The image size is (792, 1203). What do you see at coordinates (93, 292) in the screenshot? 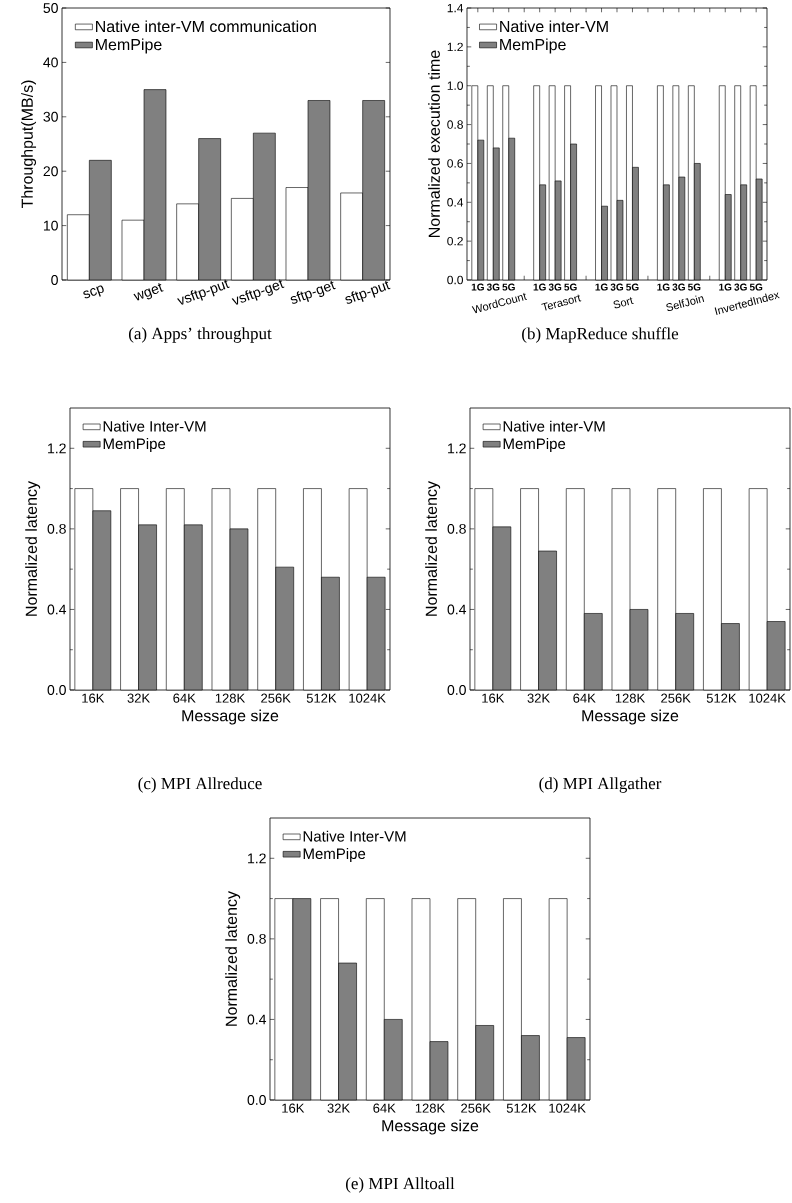
I see `x-tick-label: scp` at bounding box center [93, 292].